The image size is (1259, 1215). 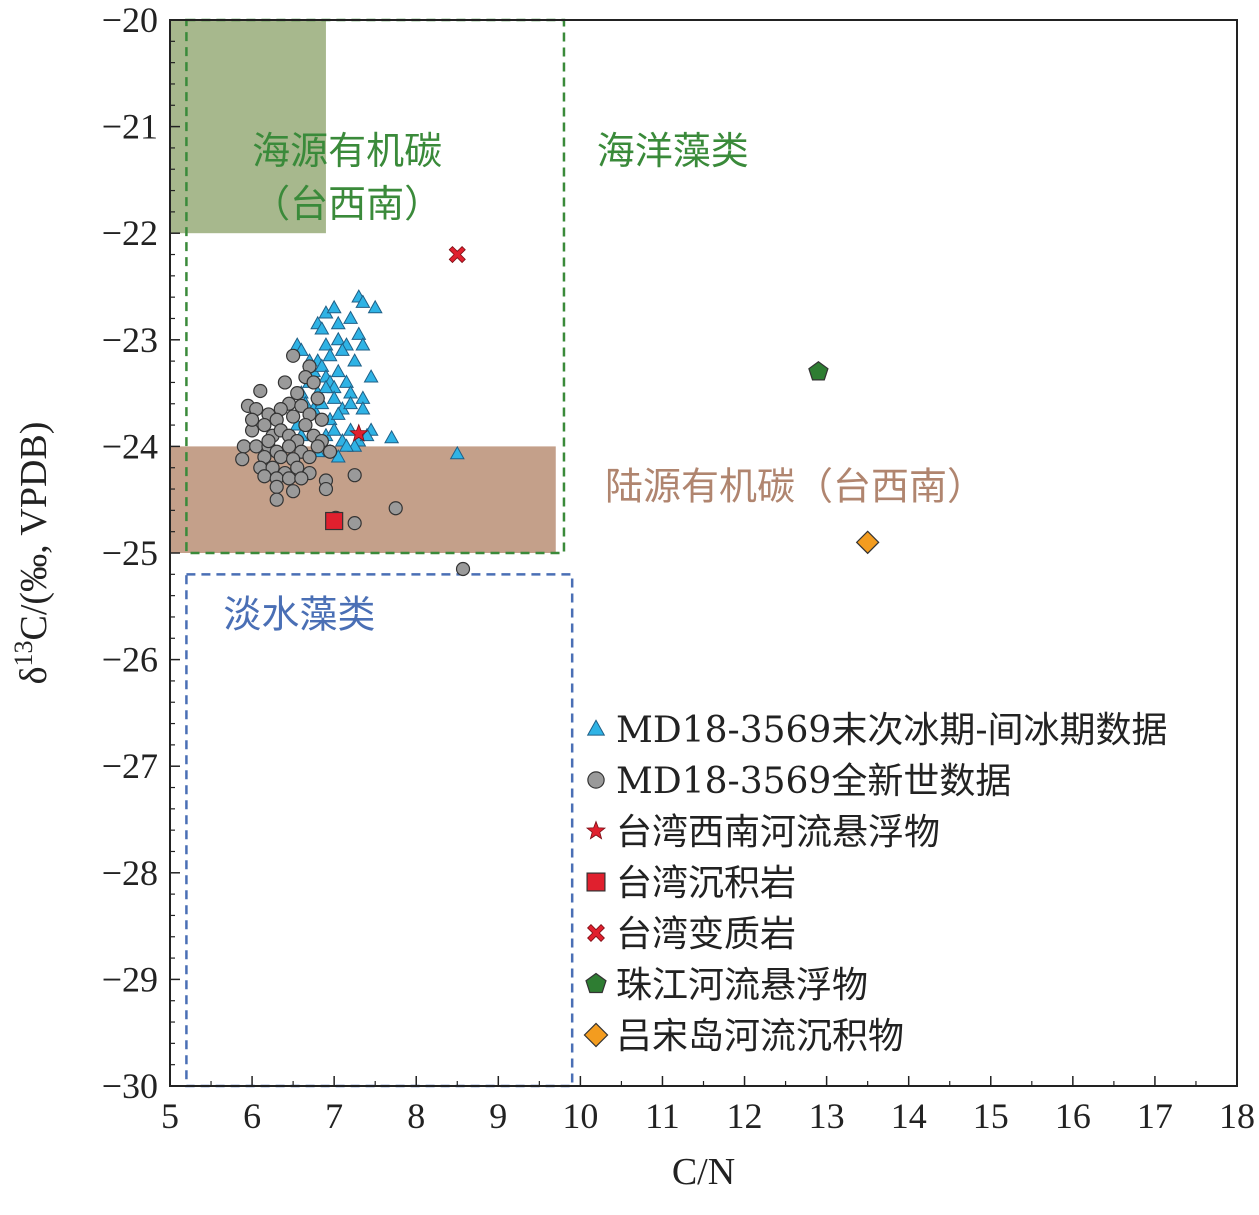 I want to click on y-tick-label-2: −22, so click(x=130, y=233).